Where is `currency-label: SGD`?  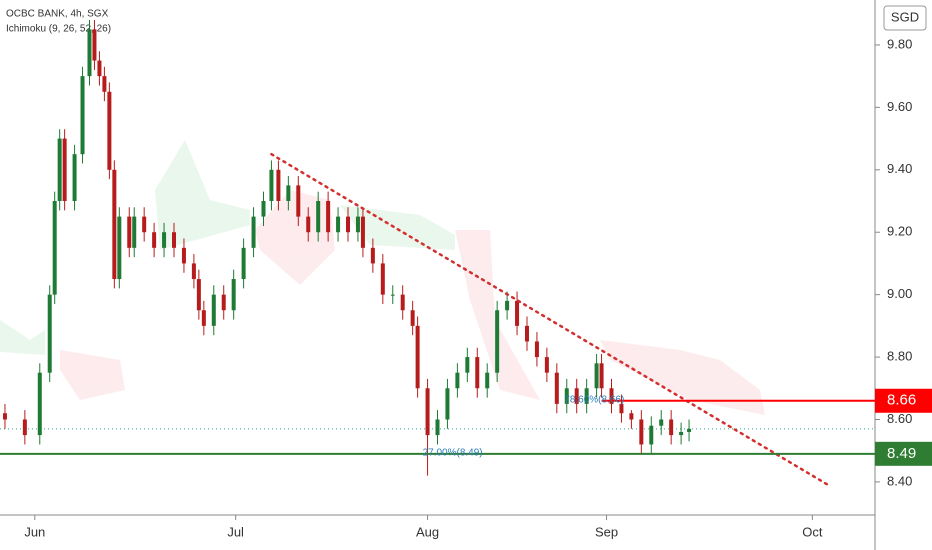 currency-label: SGD is located at coordinates (905, 16).